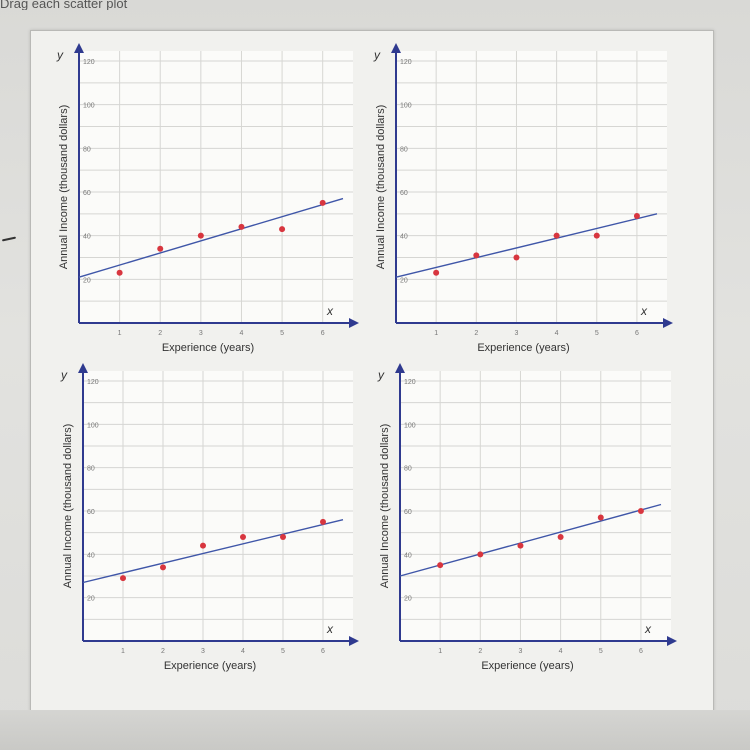  Describe the element at coordinates (64, 5) in the screenshot. I see `instruction-text: Drag each scatter plot` at that location.